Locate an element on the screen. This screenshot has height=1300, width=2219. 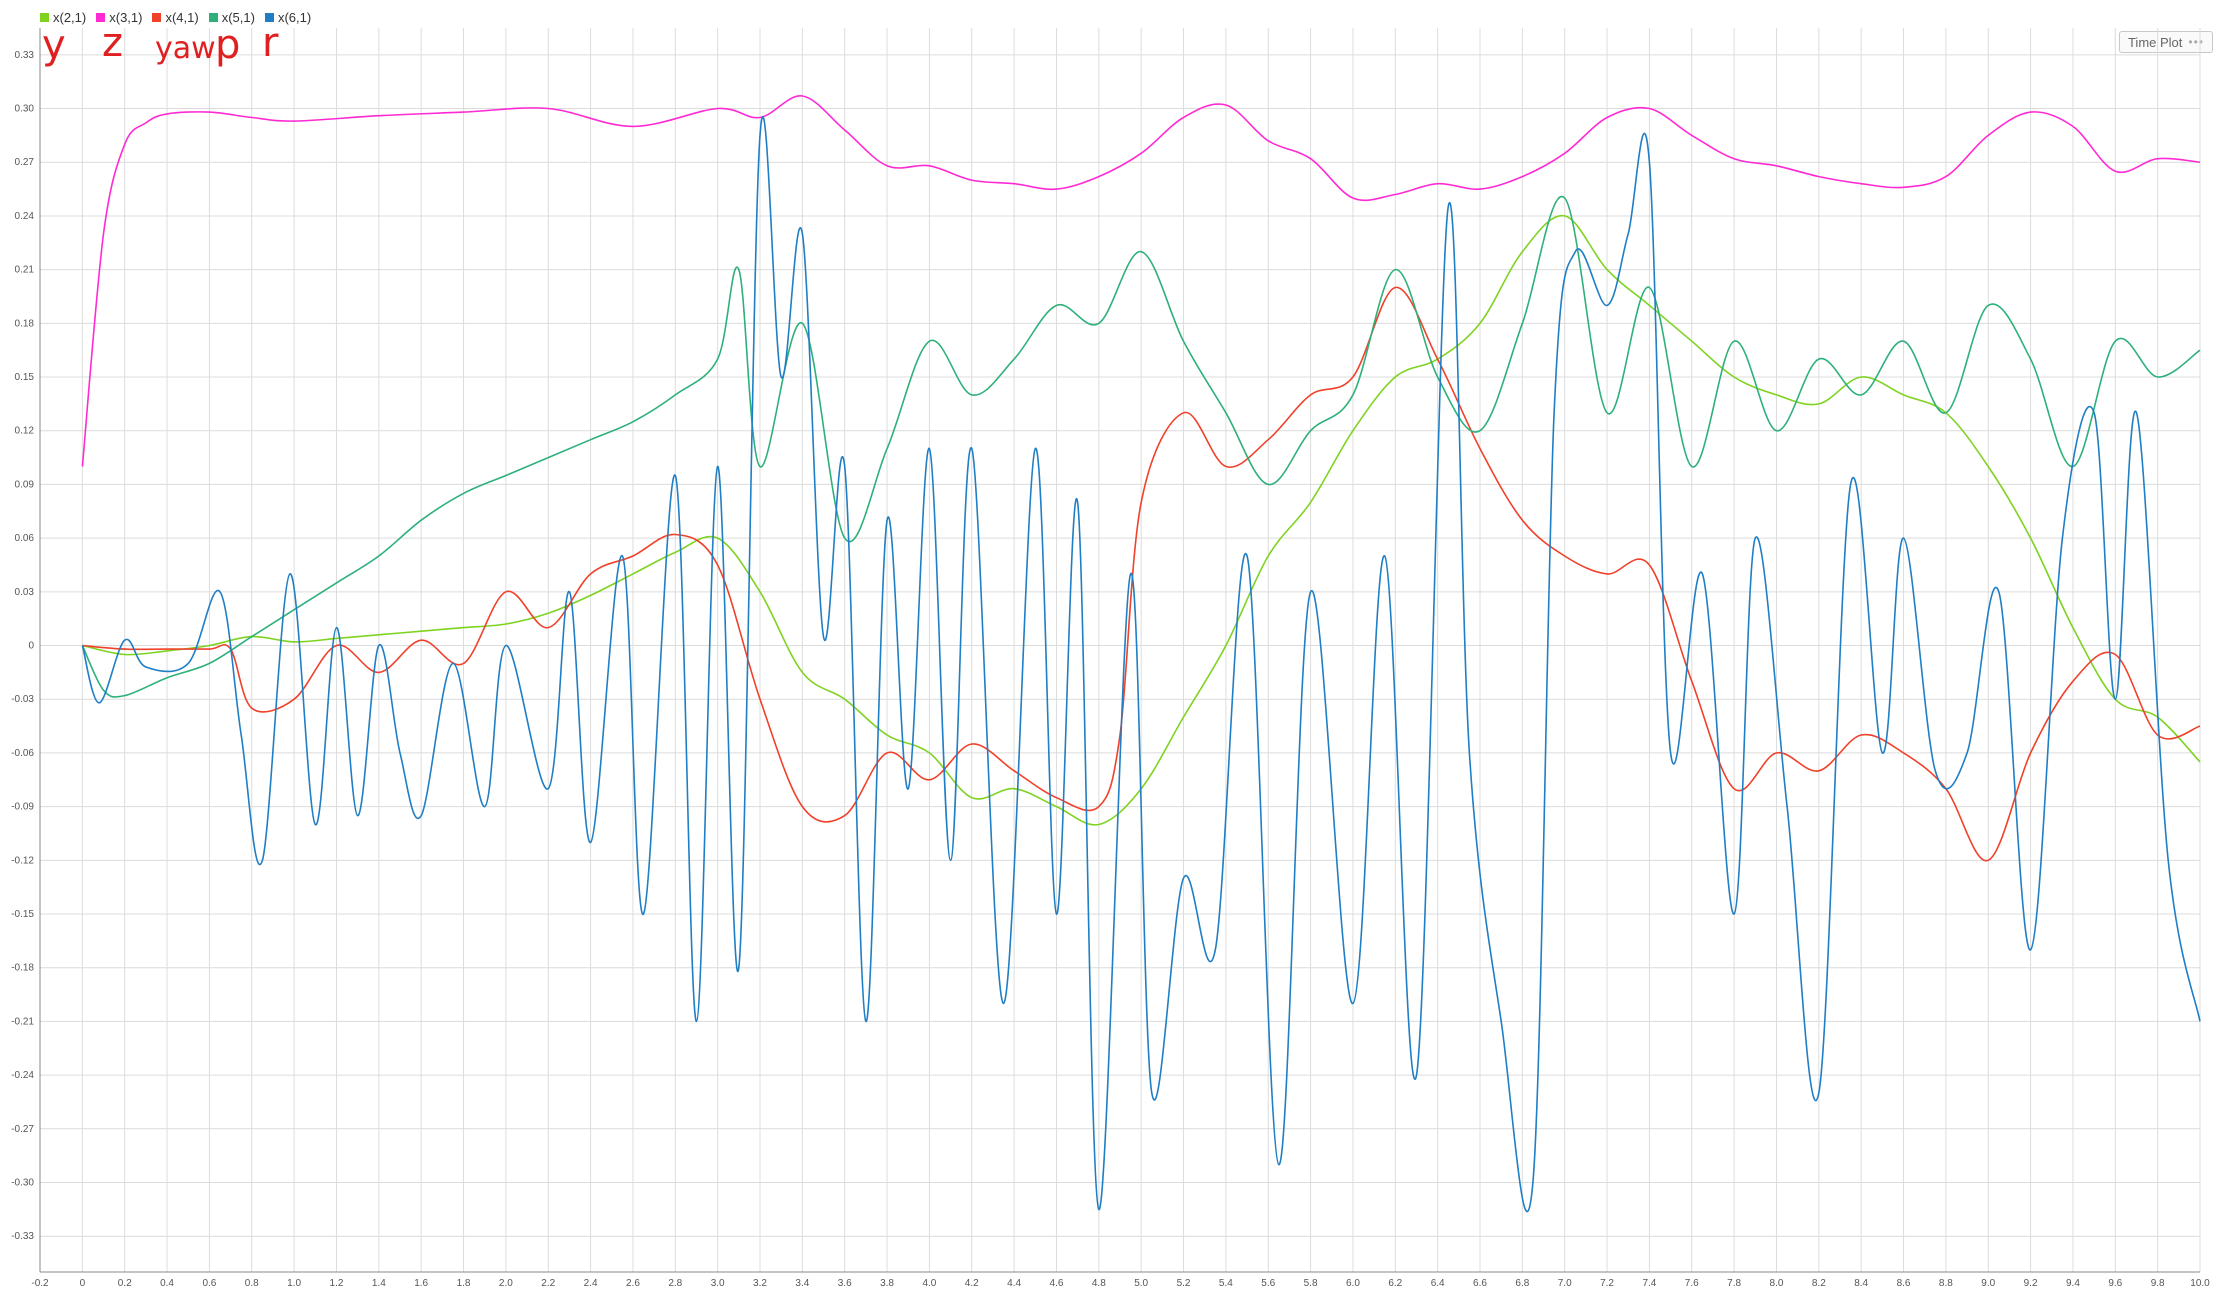
y-tick-label: -0.33 is located at coordinates (22, 1236).